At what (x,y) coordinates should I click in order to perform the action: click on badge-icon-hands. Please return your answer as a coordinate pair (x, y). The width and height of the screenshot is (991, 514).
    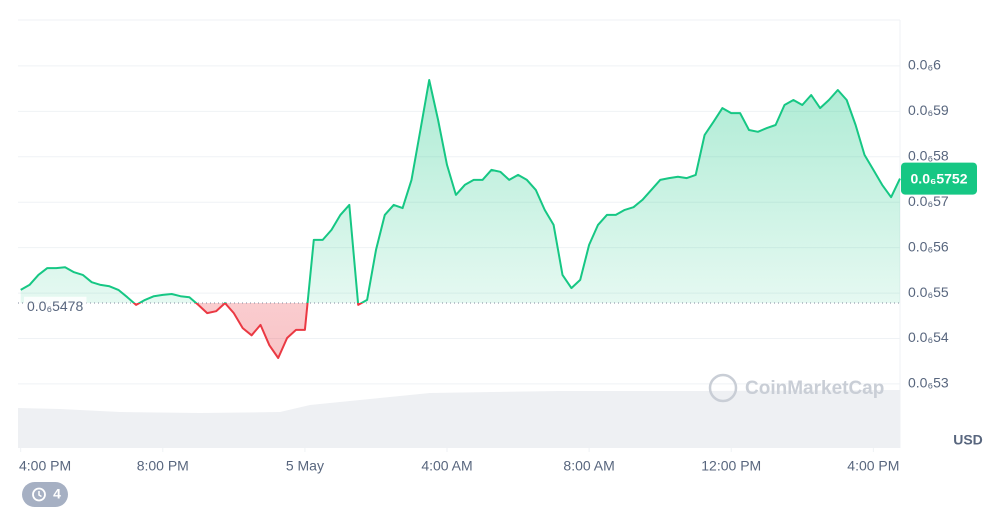
    Looking at the image, I should click on (40, 494).